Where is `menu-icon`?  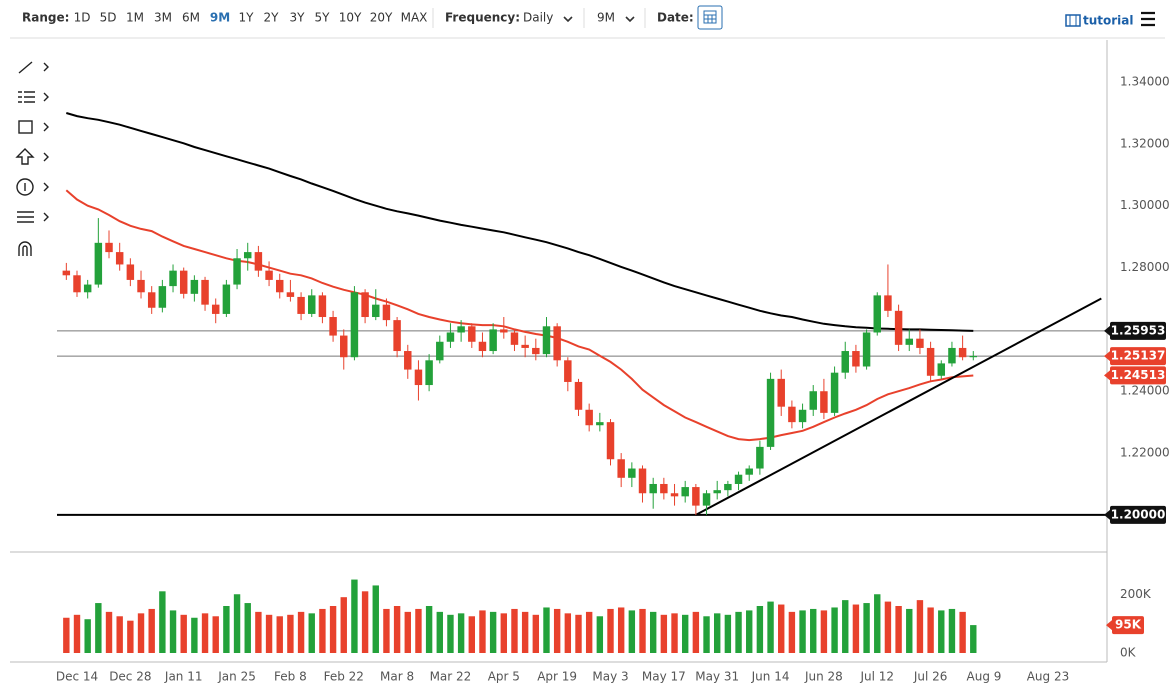 menu-icon is located at coordinates (1148, 19).